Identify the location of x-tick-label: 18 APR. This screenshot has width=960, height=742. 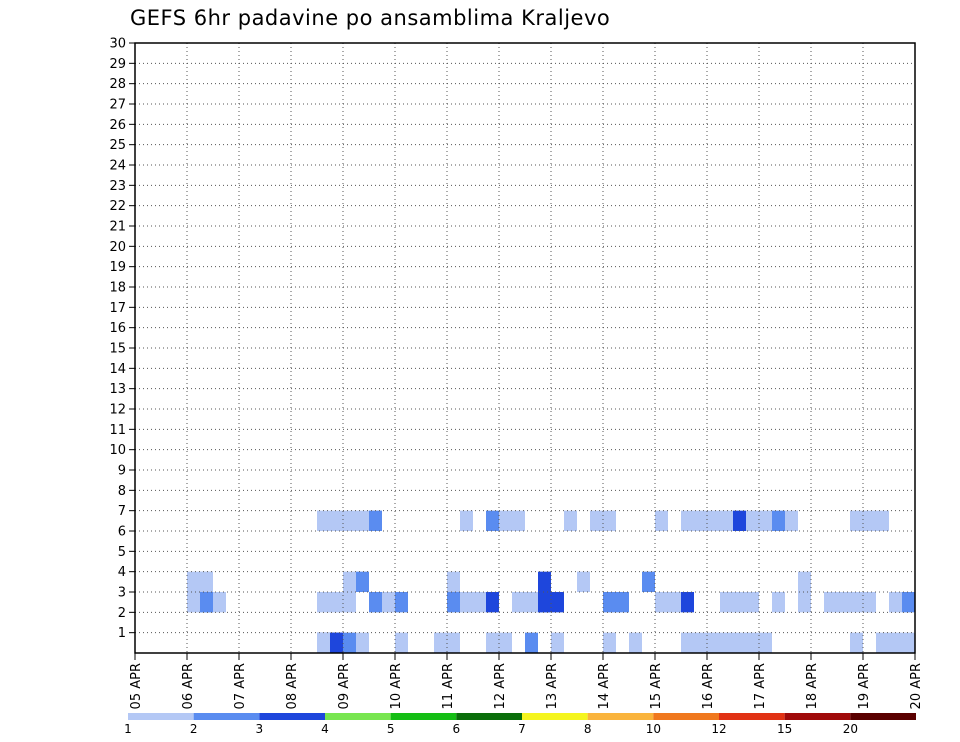
(812, 686).